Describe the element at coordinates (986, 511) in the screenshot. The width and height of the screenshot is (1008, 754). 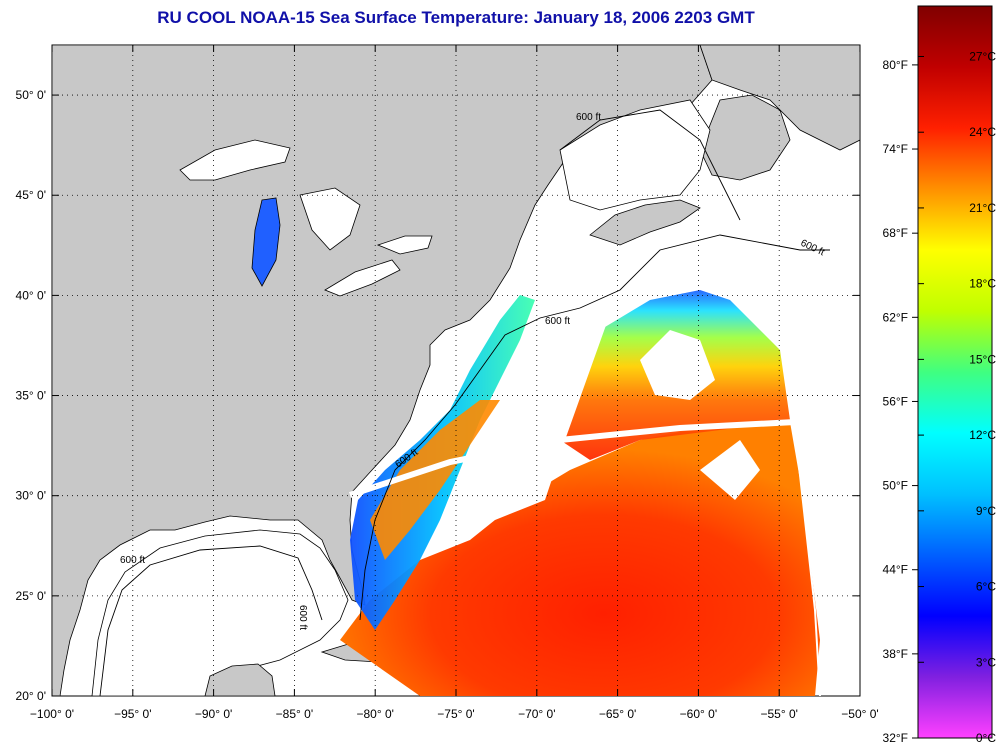
I see `colorbar-c-label: 9°C` at that location.